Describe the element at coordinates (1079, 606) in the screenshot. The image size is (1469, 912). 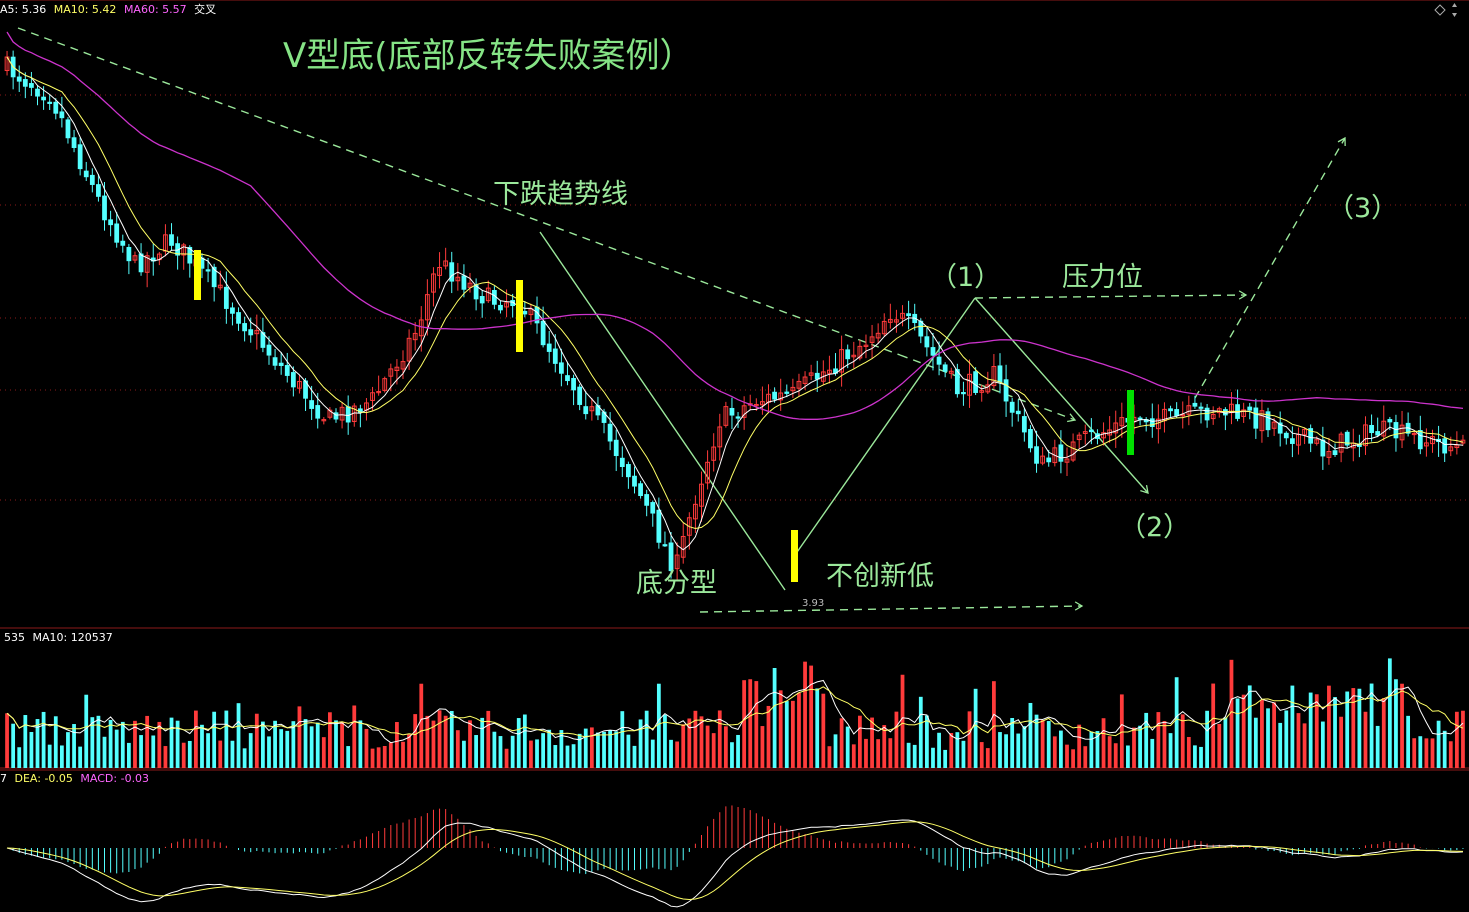
I see `arrow-head` at that location.